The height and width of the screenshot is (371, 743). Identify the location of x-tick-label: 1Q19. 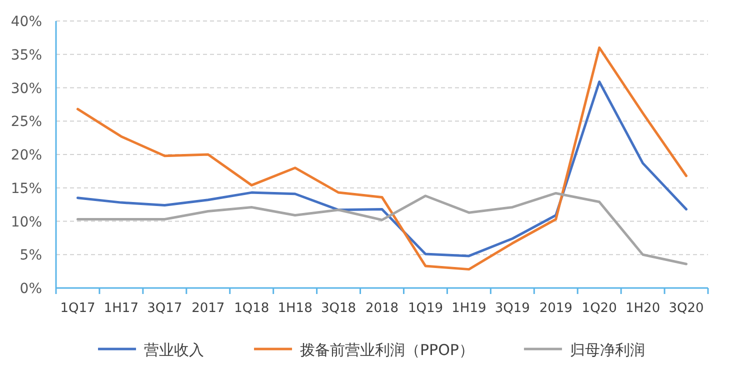
(425, 308).